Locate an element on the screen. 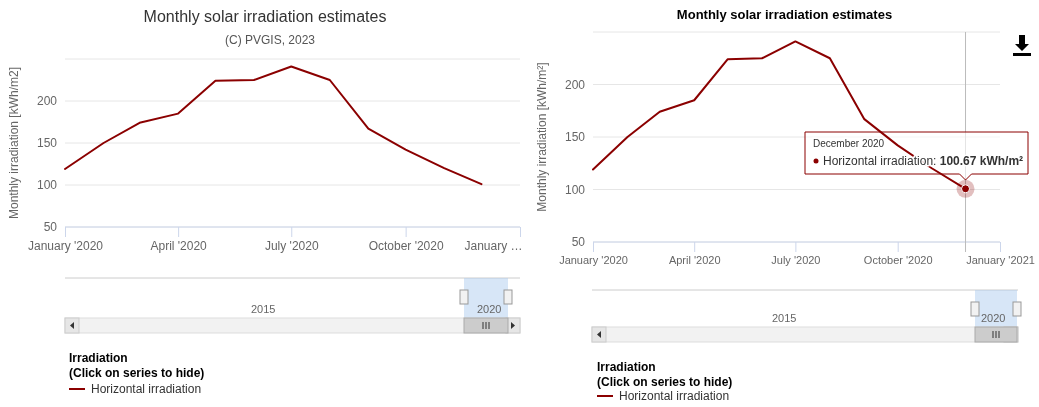  chart-subtitle: (C) PVGIS, 2023 is located at coordinates (270, 40).